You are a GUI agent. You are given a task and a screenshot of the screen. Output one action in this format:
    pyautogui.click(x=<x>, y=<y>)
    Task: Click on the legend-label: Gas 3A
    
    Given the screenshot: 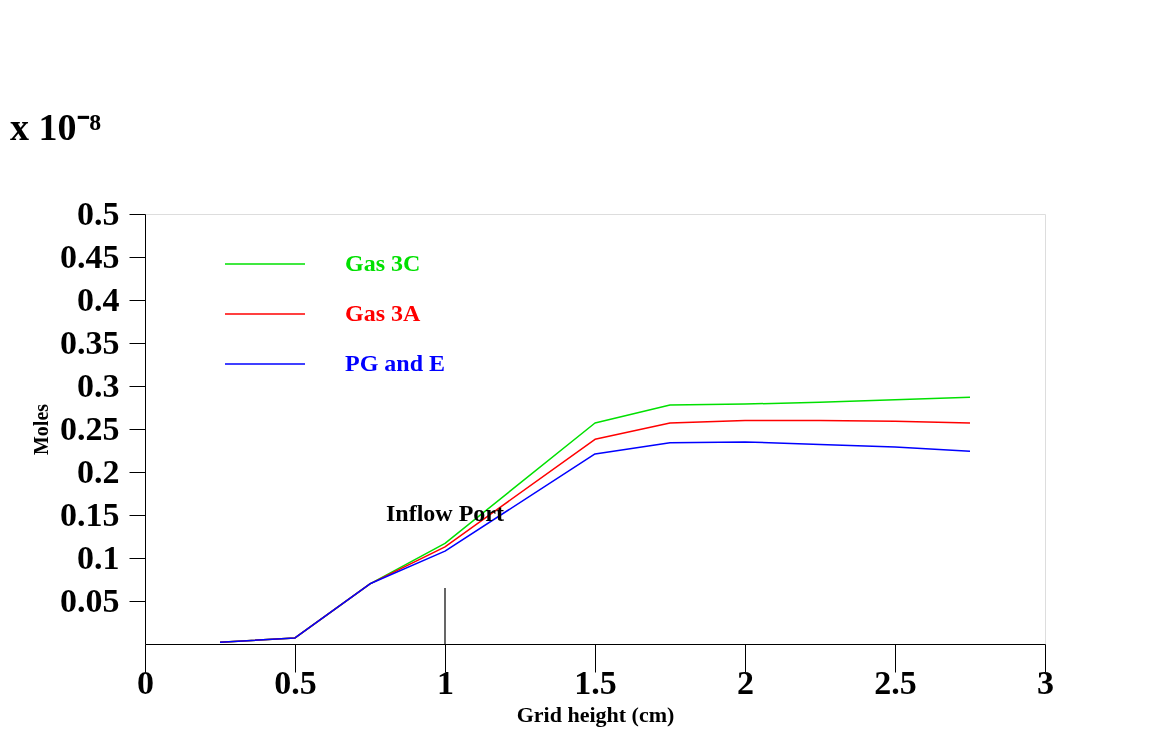 What is the action you would take?
    pyautogui.click(x=383, y=313)
    